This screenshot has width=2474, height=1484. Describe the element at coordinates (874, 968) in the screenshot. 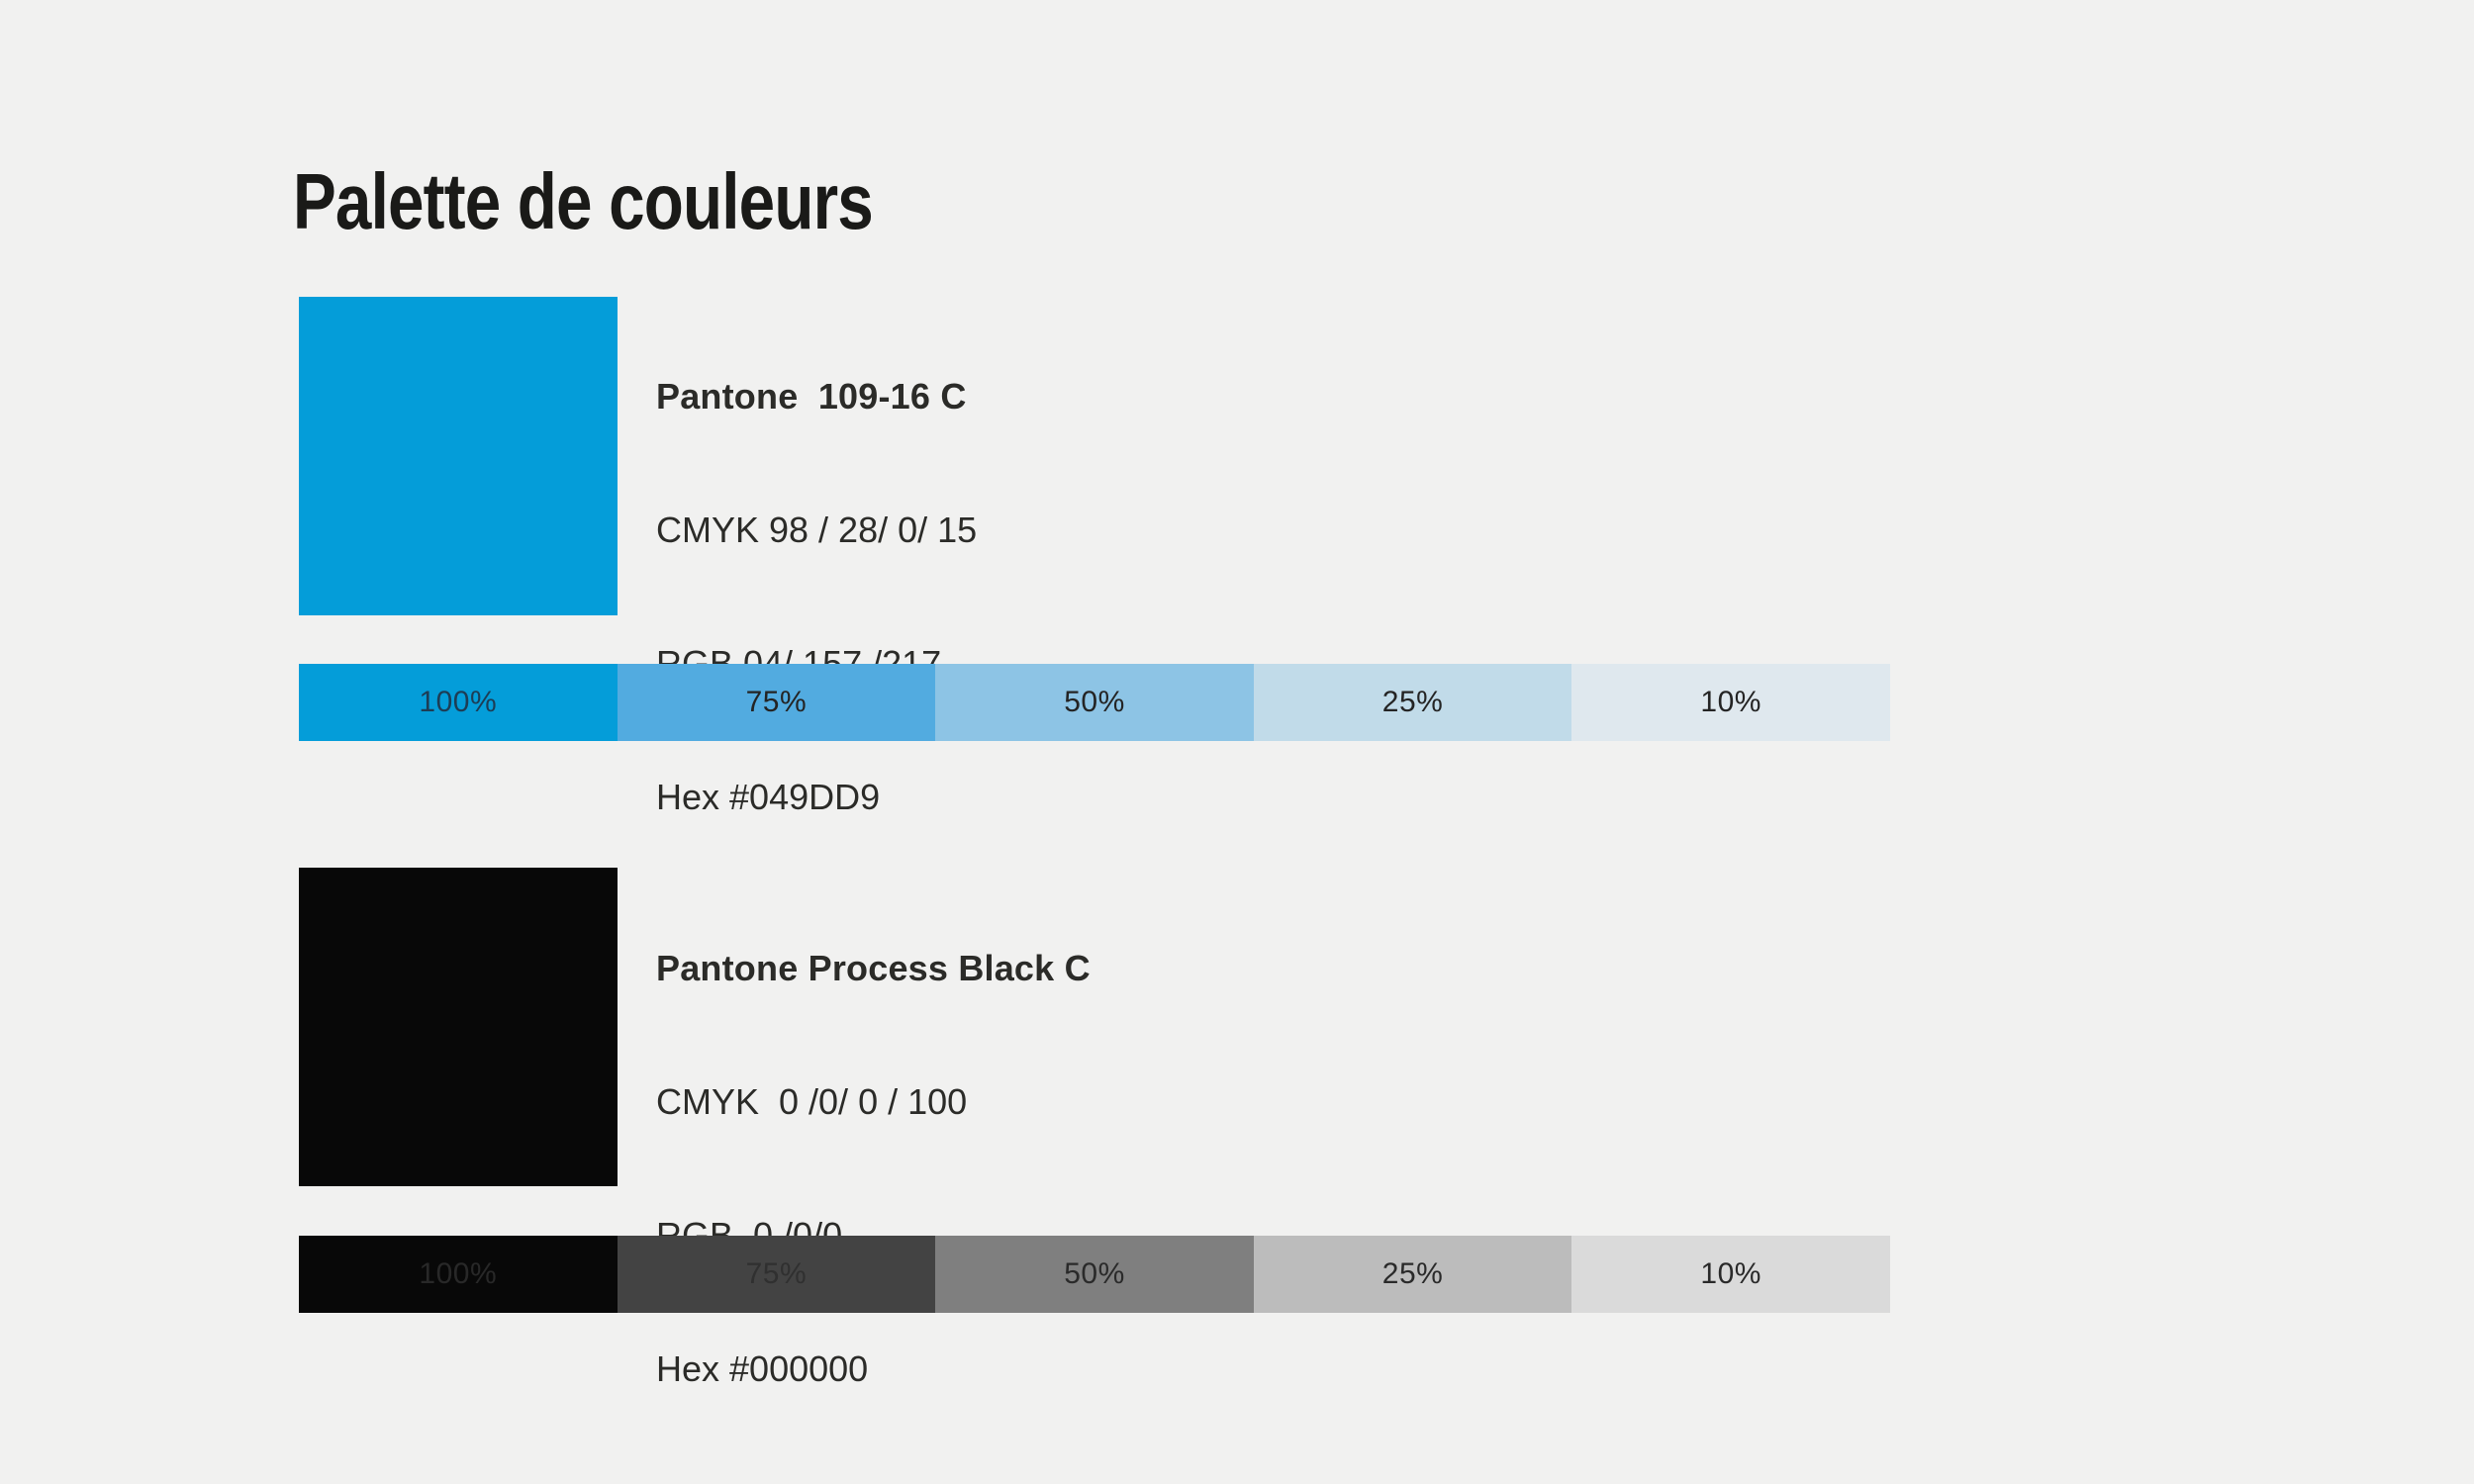

I see `color-name: Pantone Process Black C` at that location.